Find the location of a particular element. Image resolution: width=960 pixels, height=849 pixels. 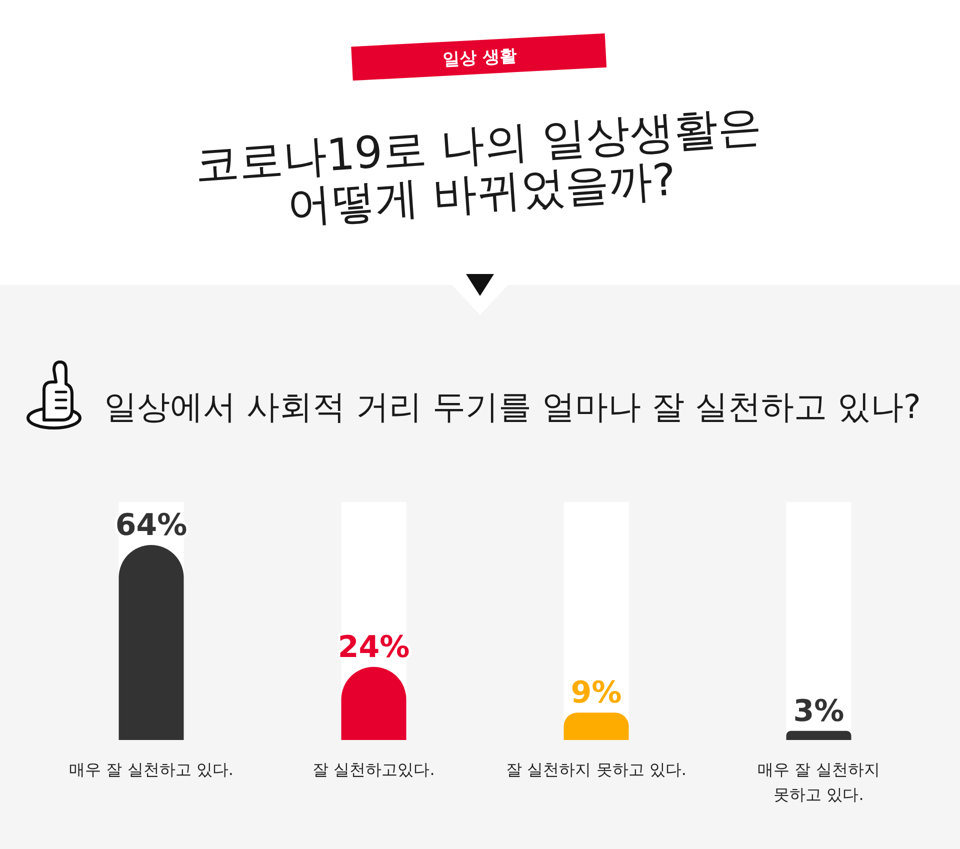

chart-title: 코로나19로 나의 일상생활은 어떻게 바뀌었을까? is located at coordinates (478, 166).